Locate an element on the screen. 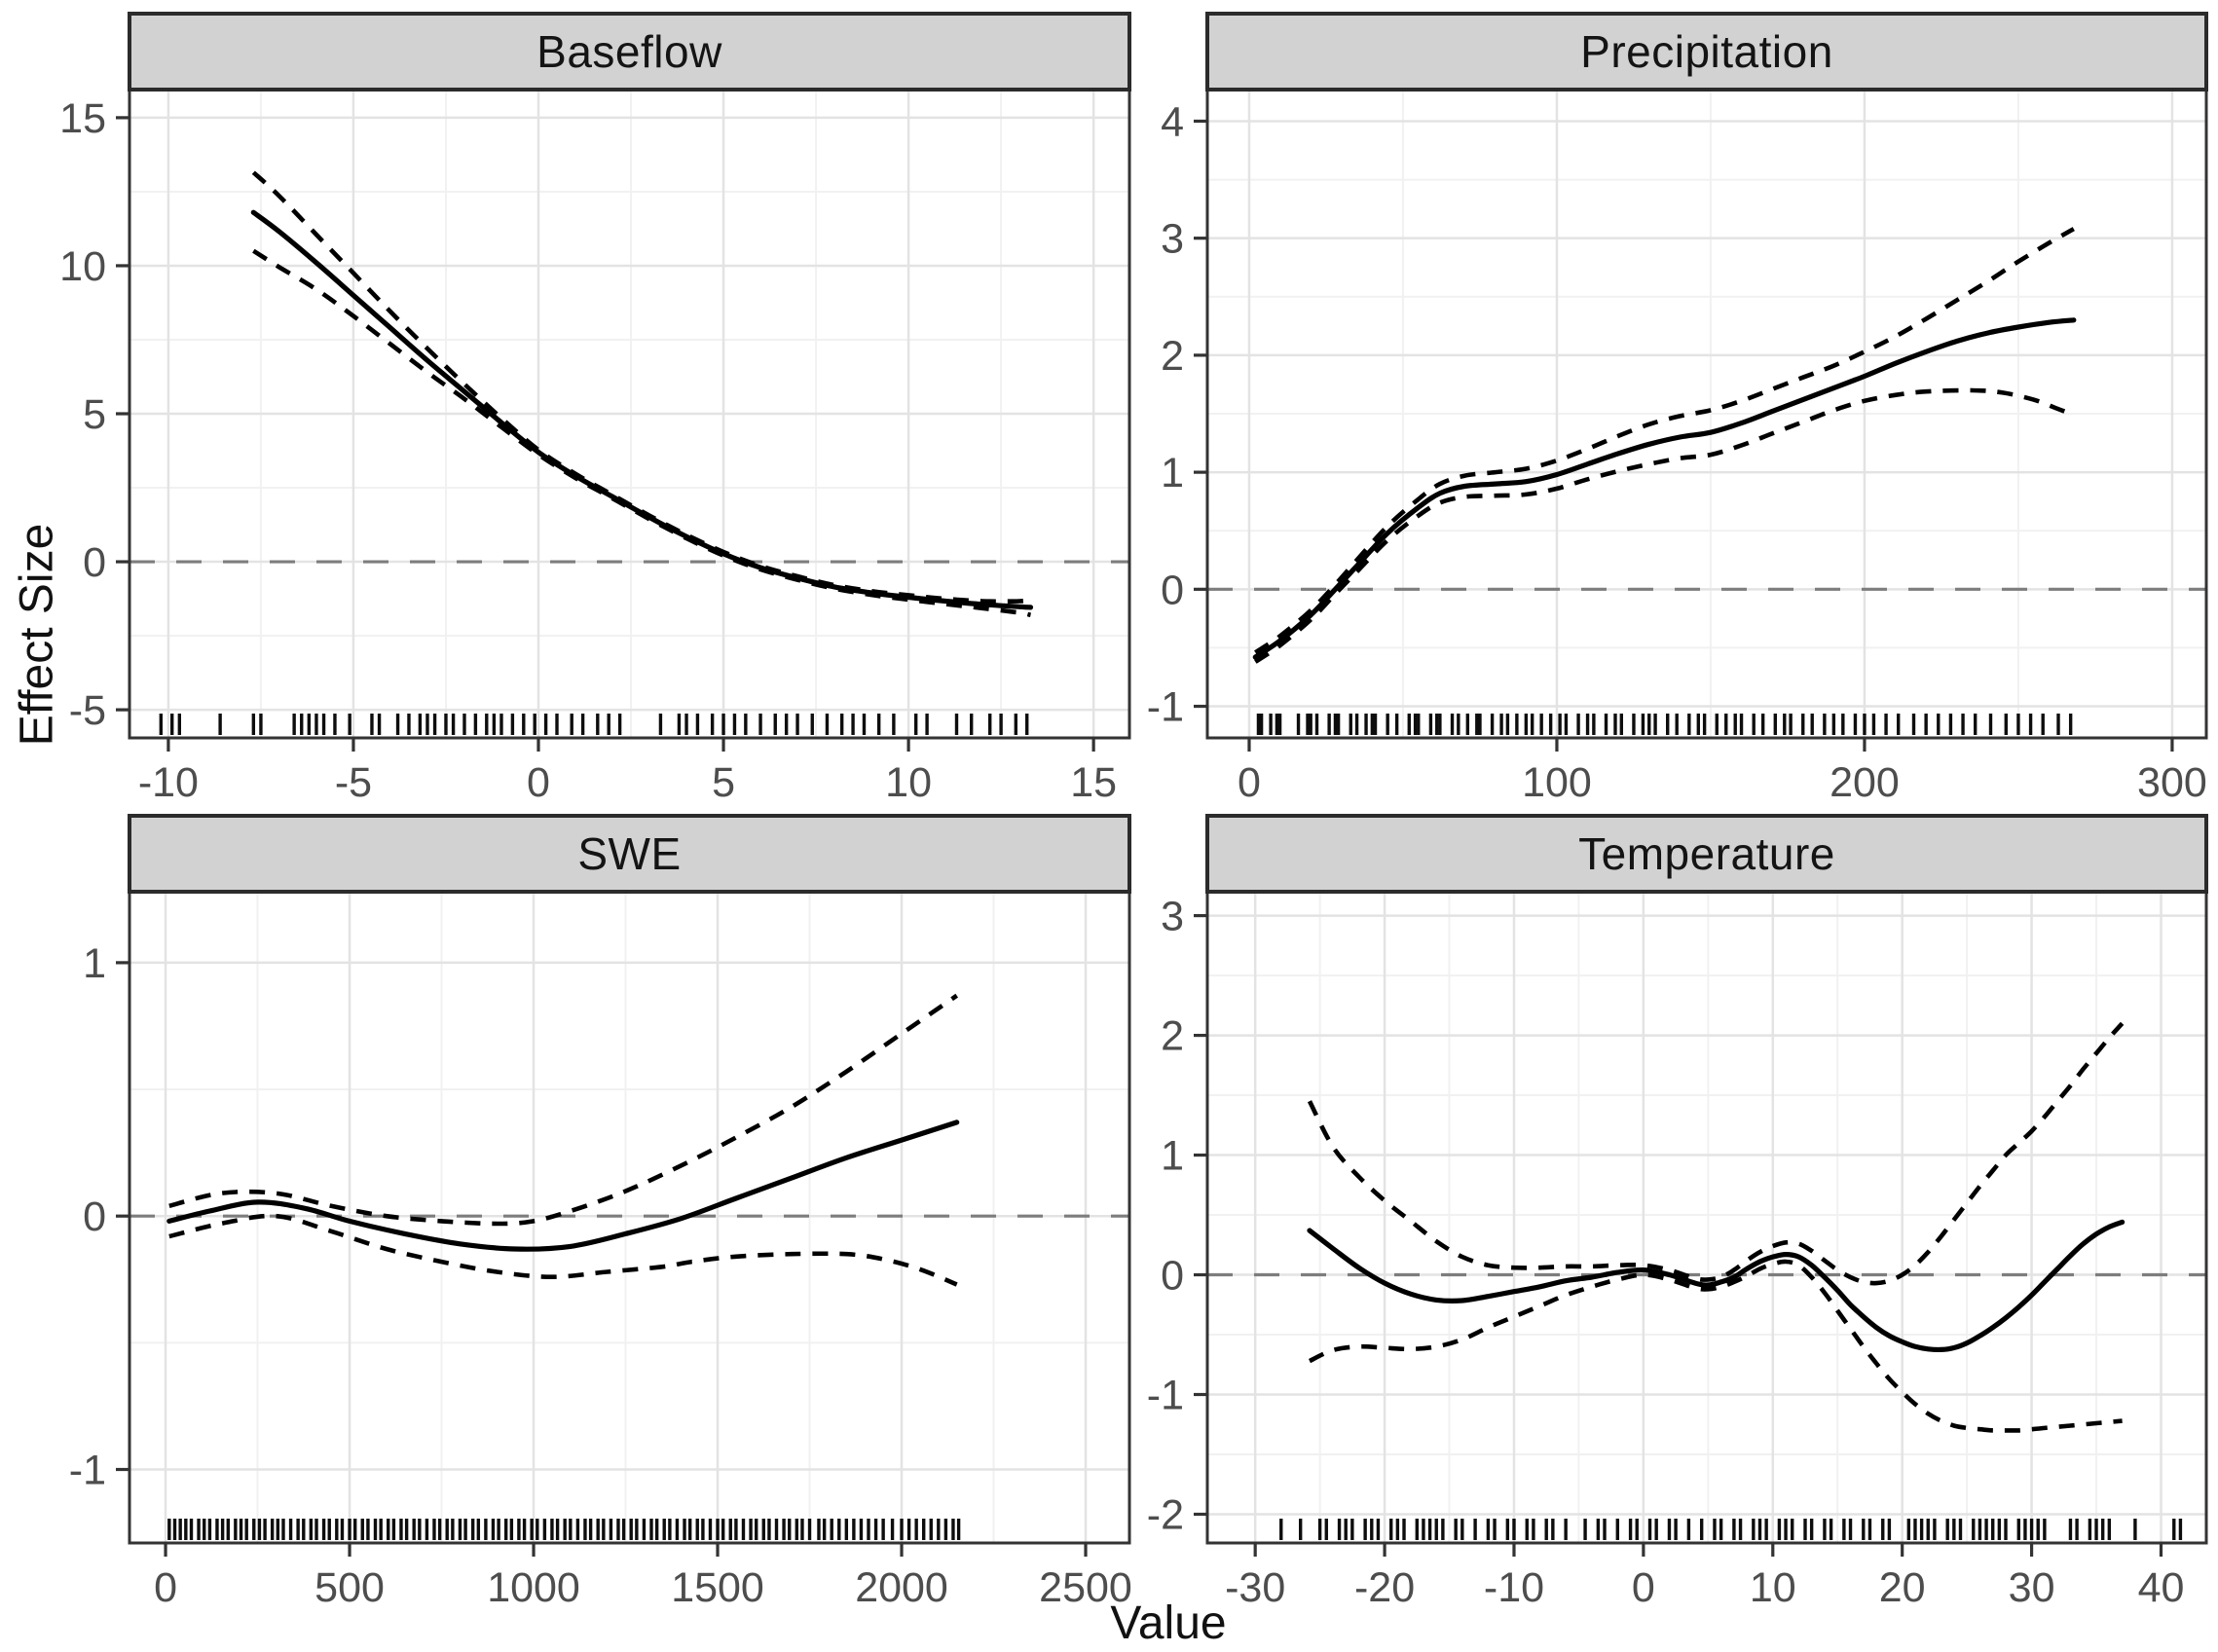  facet-strip-baseflow: Baseflow is located at coordinates (629, 51).